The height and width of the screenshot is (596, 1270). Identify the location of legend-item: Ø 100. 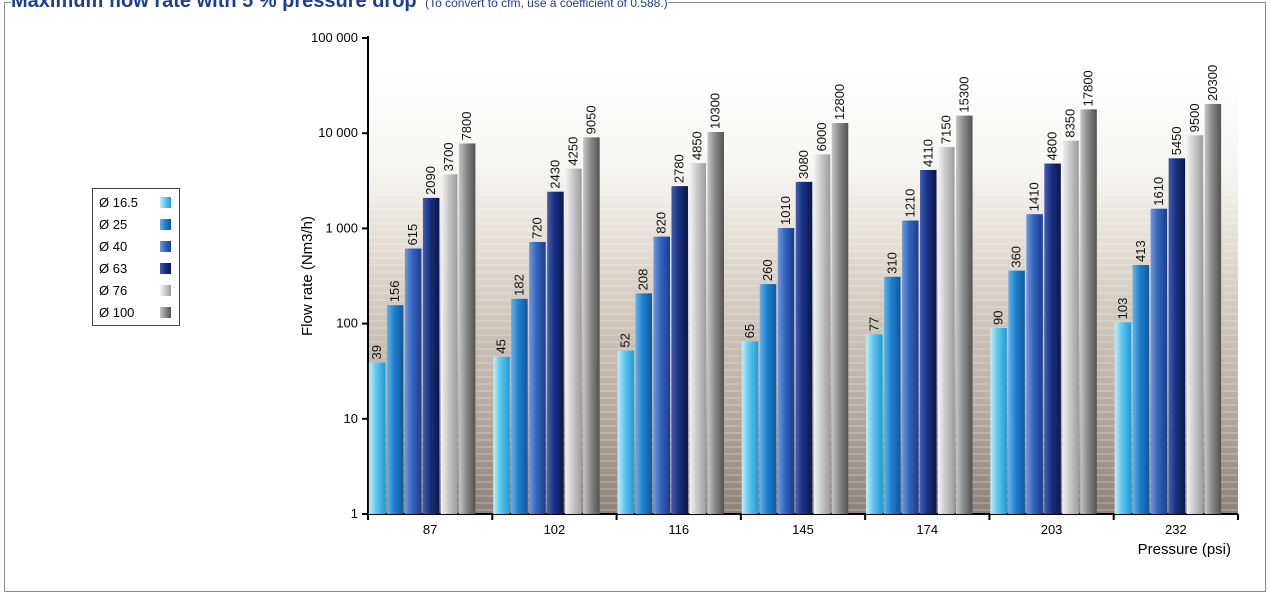
(136, 312).